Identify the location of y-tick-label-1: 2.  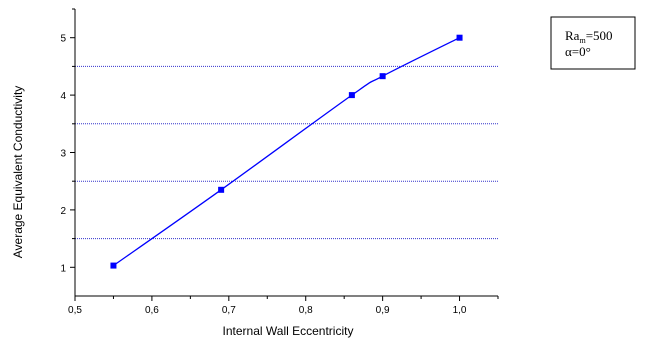
(63, 211).